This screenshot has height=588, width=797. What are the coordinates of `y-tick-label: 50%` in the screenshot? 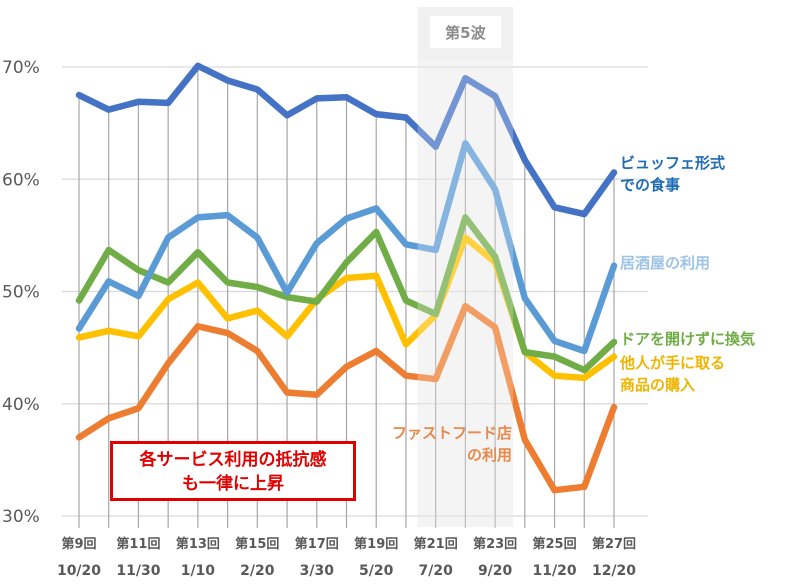 It's located at (21, 293).